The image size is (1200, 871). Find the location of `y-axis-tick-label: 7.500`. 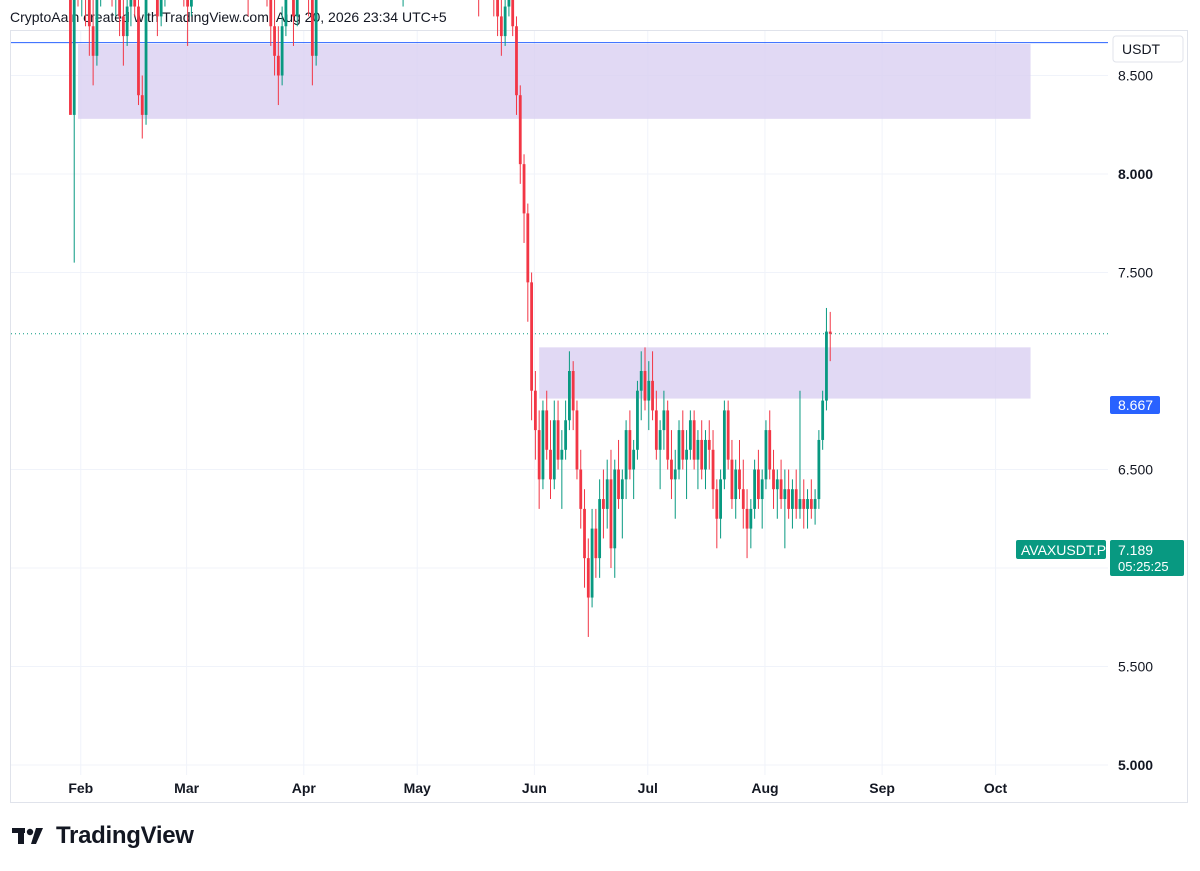

y-axis-tick-label: 7.500 is located at coordinates (1135, 273).